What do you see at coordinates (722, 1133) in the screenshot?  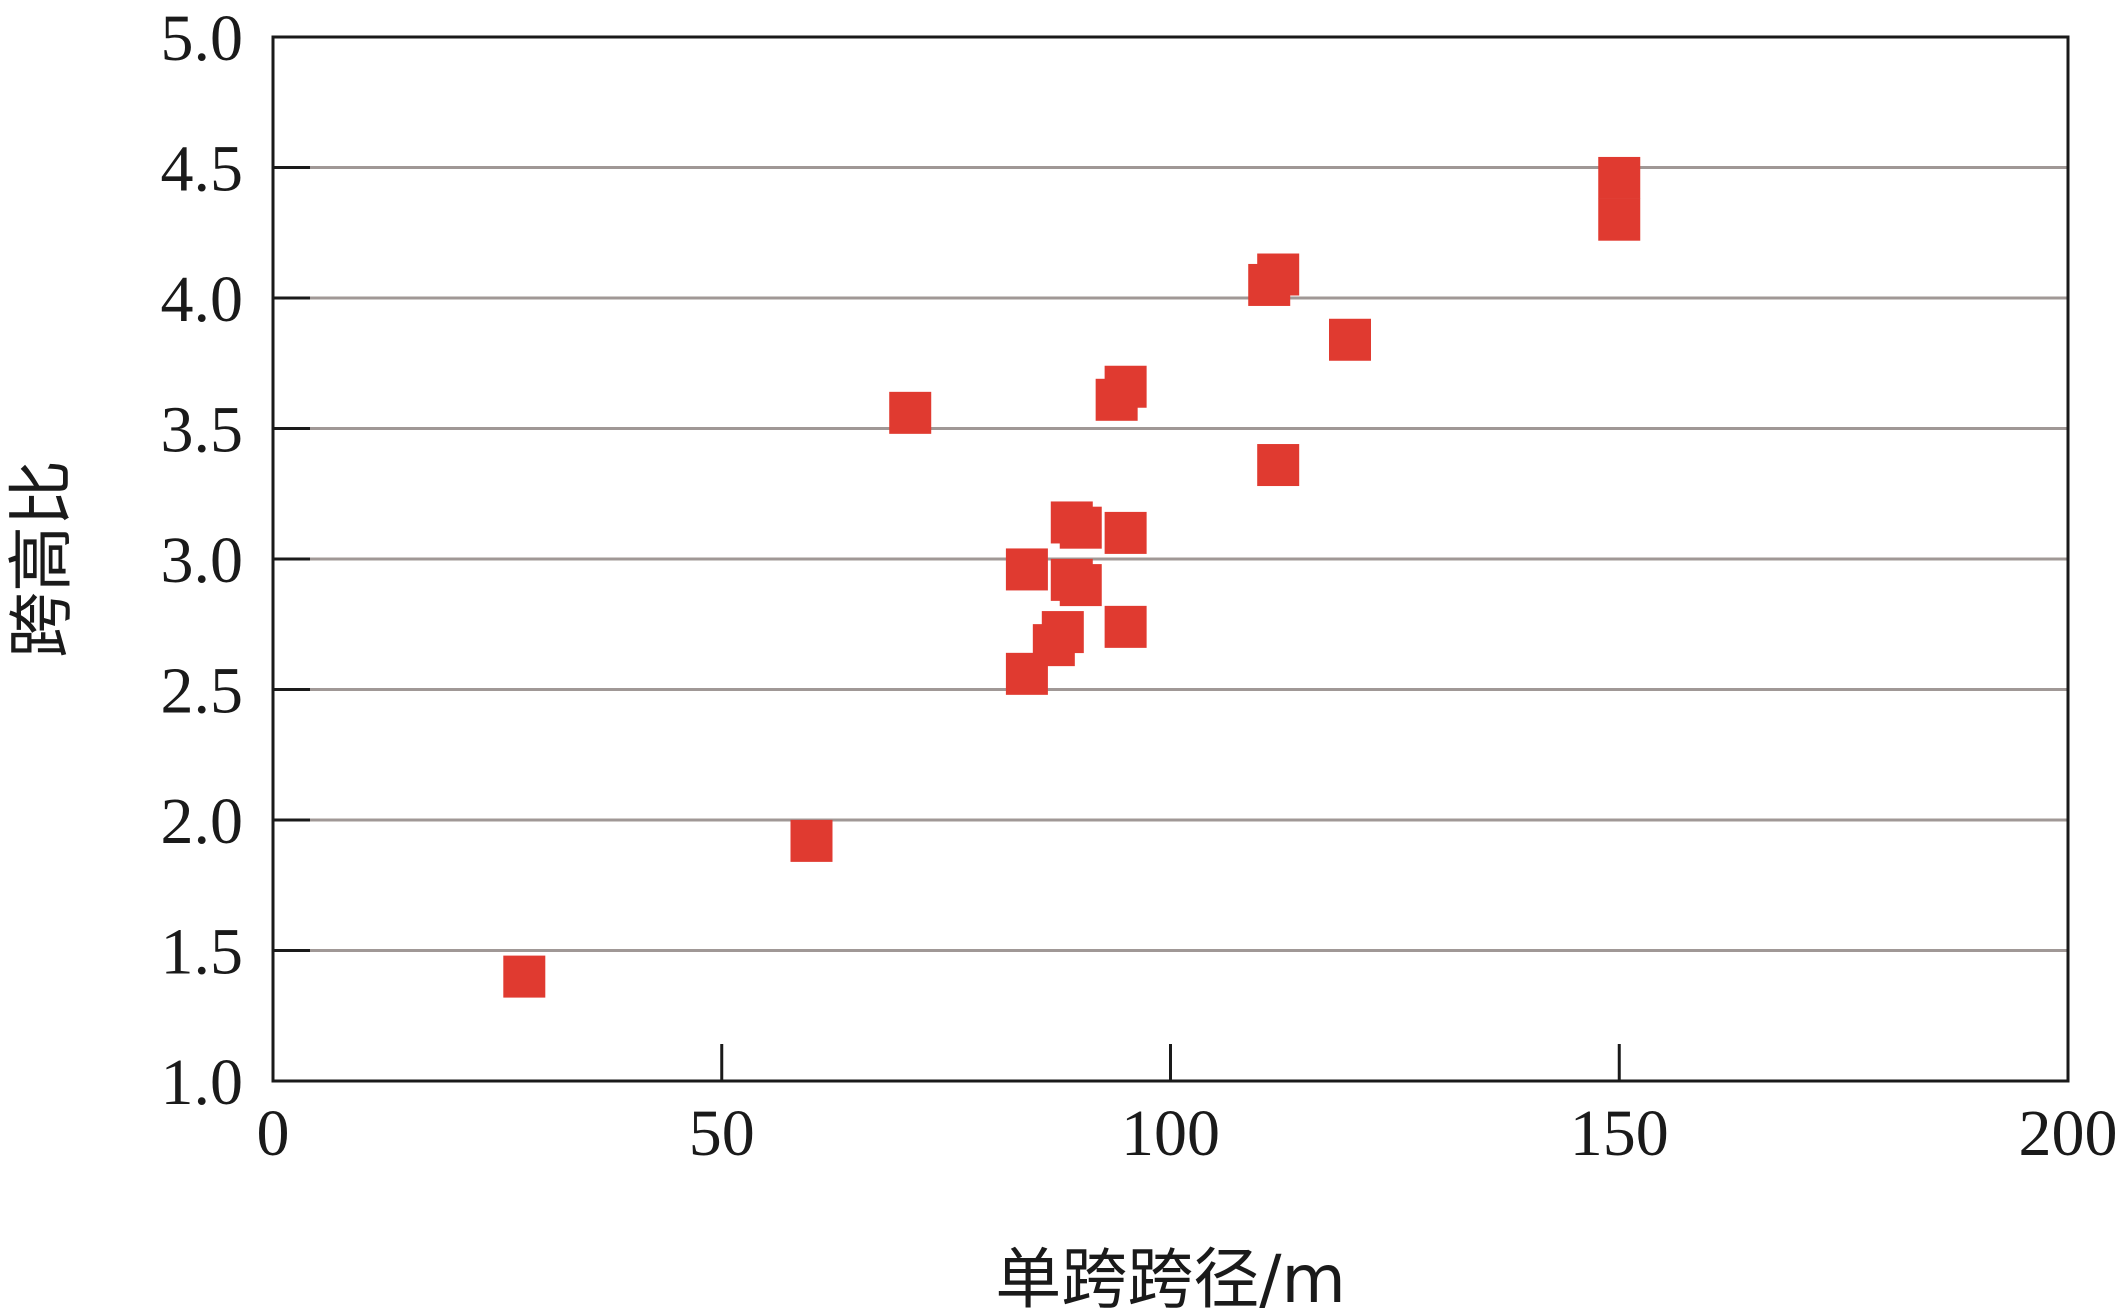 I see `x-tick-label: 50` at bounding box center [722, 1133].